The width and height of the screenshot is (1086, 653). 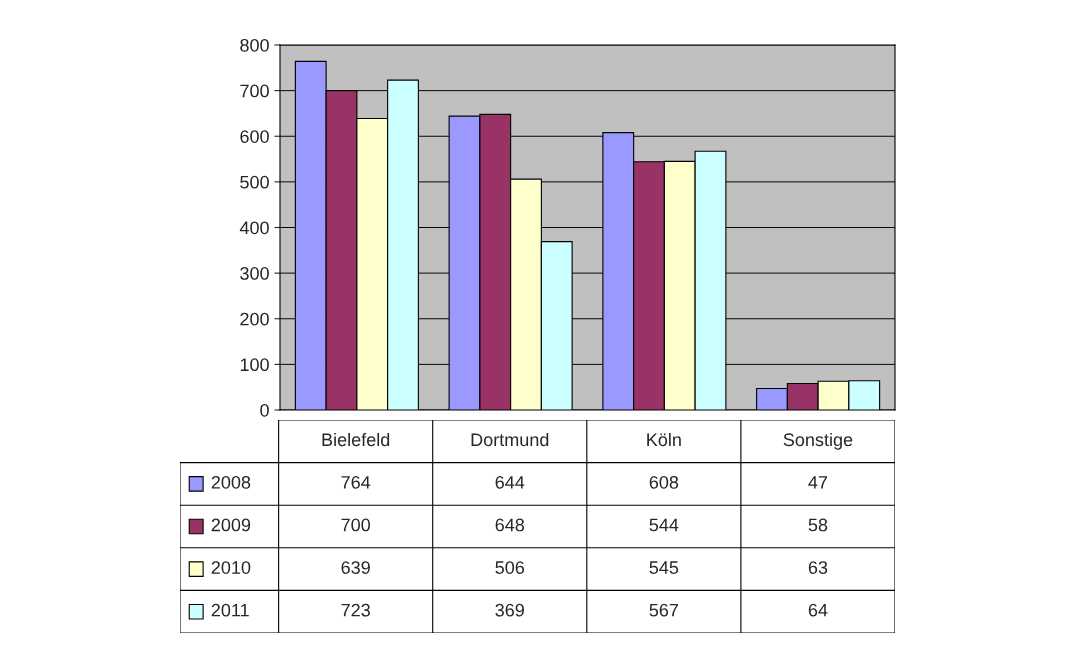 What do you see at coordinates (231, 482) in the screenshot?
I see `legend-label: 2008` at bounding box center [231, 482].